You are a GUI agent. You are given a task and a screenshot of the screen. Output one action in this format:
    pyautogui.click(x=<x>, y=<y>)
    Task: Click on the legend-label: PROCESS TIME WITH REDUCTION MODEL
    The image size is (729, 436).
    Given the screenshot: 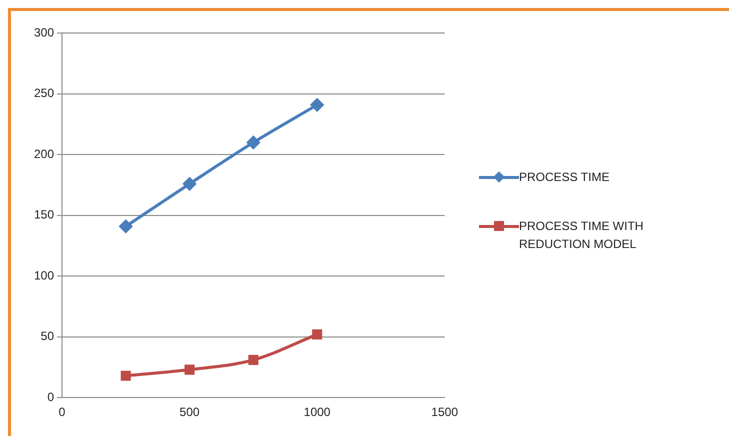 What is the action you would take?
    pyautogui.click(x=581, y=235)
    